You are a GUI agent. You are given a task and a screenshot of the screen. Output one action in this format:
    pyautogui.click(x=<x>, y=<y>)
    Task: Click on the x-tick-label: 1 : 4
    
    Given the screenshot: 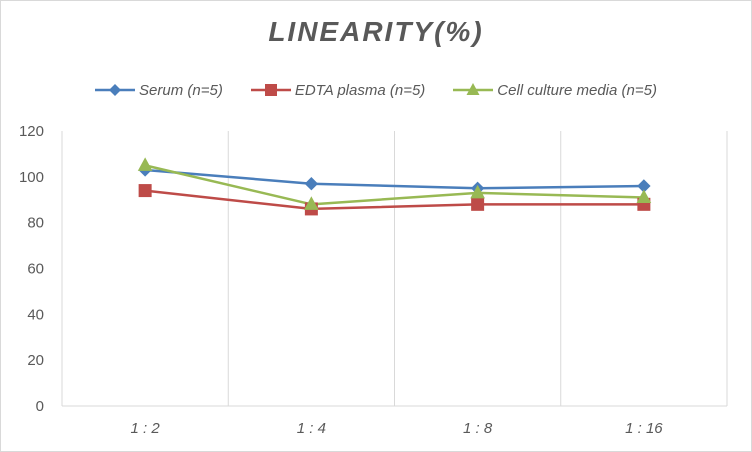 What is the action you would take?
    pyautogui.click(x=311, y=428)
    